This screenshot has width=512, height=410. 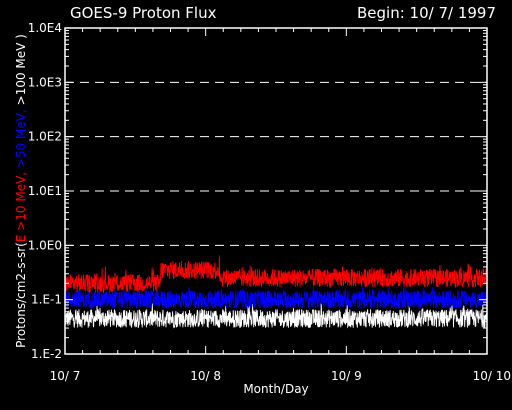 I want to click on x-tick-label: 10/ 8, so click(x=205, y=376).